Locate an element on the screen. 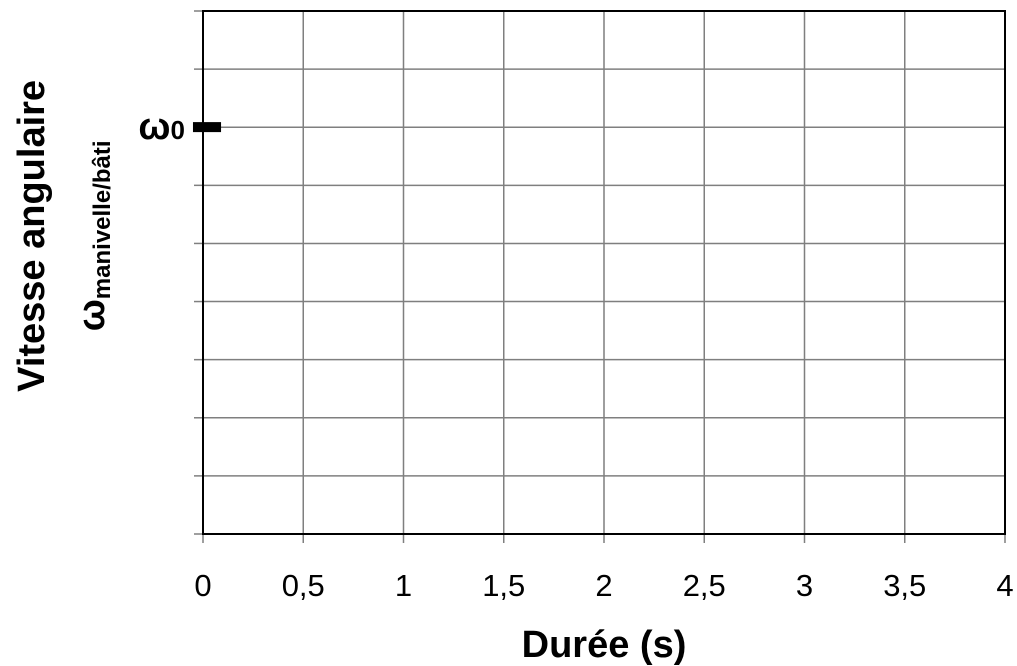  y-axis-title-line2: ωmanivelle/bâti is located at coordinates (93, 235).